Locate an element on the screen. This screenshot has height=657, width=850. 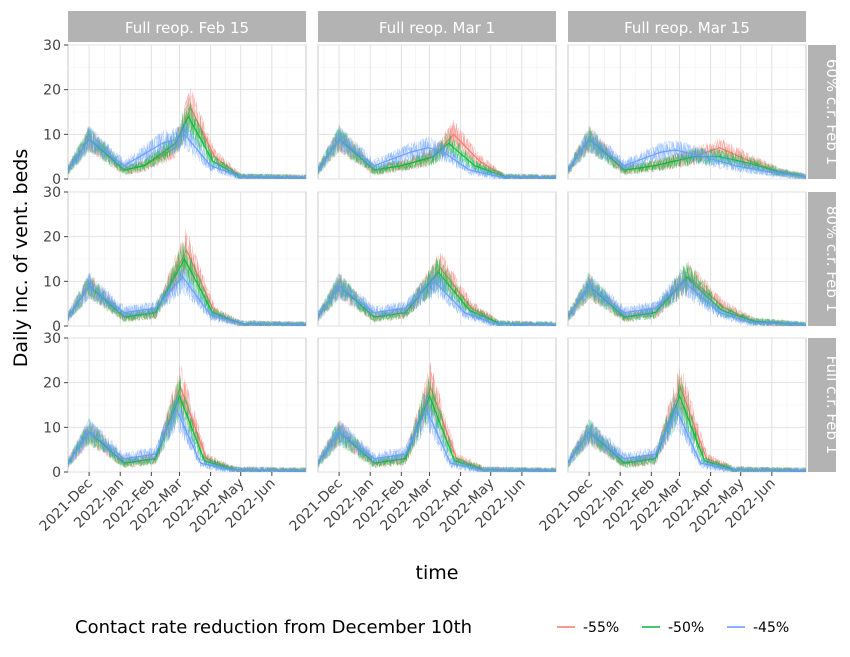
column-strip-label: Full reop. Mar 15 is located at coordinates (687, 28).